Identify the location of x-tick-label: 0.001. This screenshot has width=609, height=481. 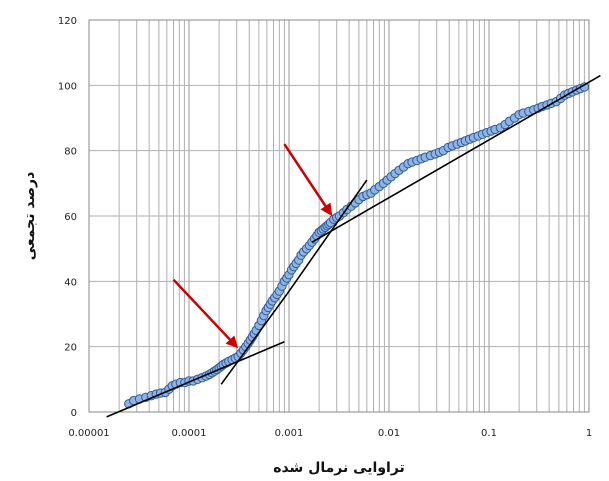
(289, 433).